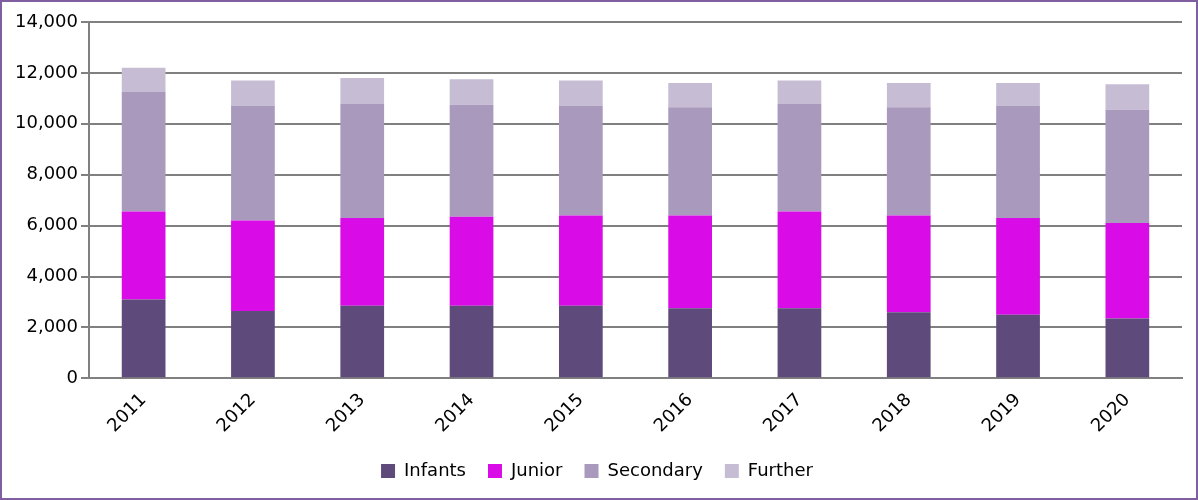  Describe the element at coordinates (780, 469) in the screenshot. I see `legend-label: Further` at that location.